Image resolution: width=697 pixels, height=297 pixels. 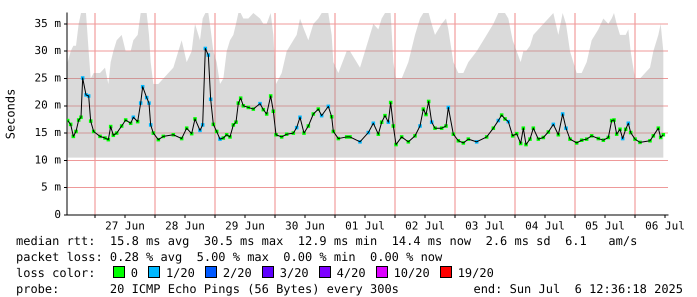 What do you see at coordinates (605, 225) in the screenshot?
I see `x-tick-label: 05 Jul` at bounding box center [605, 225].